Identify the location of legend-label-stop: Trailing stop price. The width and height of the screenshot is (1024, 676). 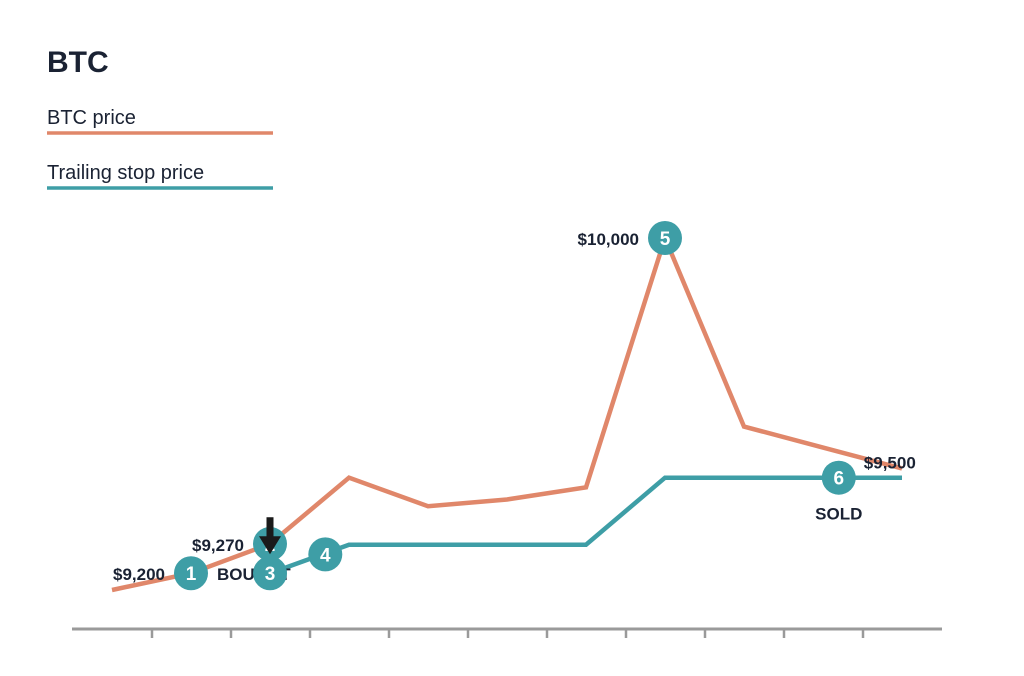
(125, 173).